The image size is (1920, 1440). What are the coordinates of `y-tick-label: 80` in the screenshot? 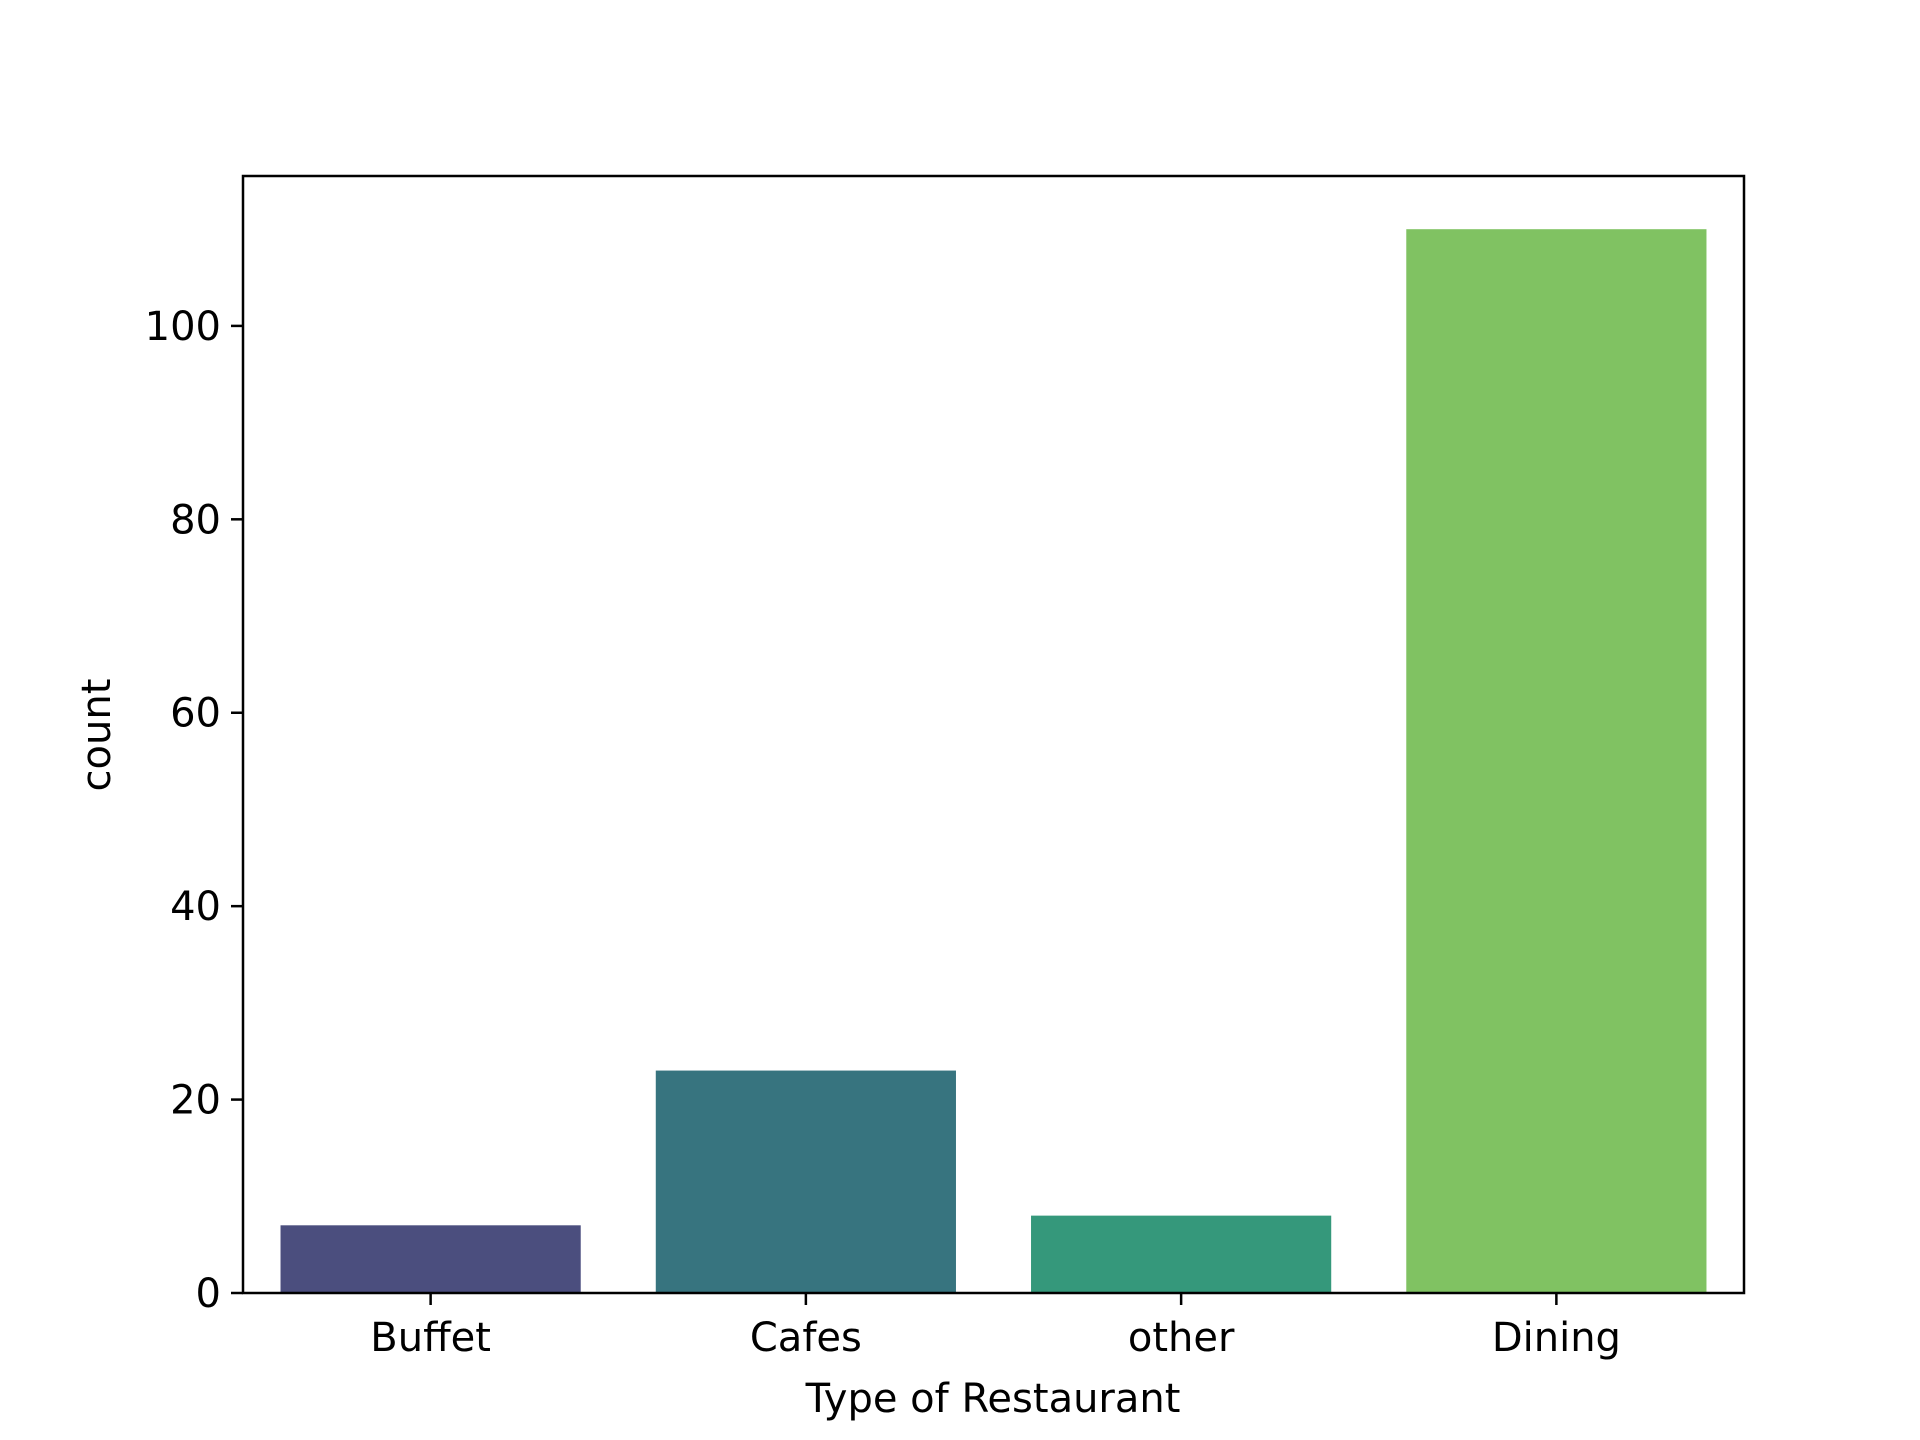 It's located at (195, 520).